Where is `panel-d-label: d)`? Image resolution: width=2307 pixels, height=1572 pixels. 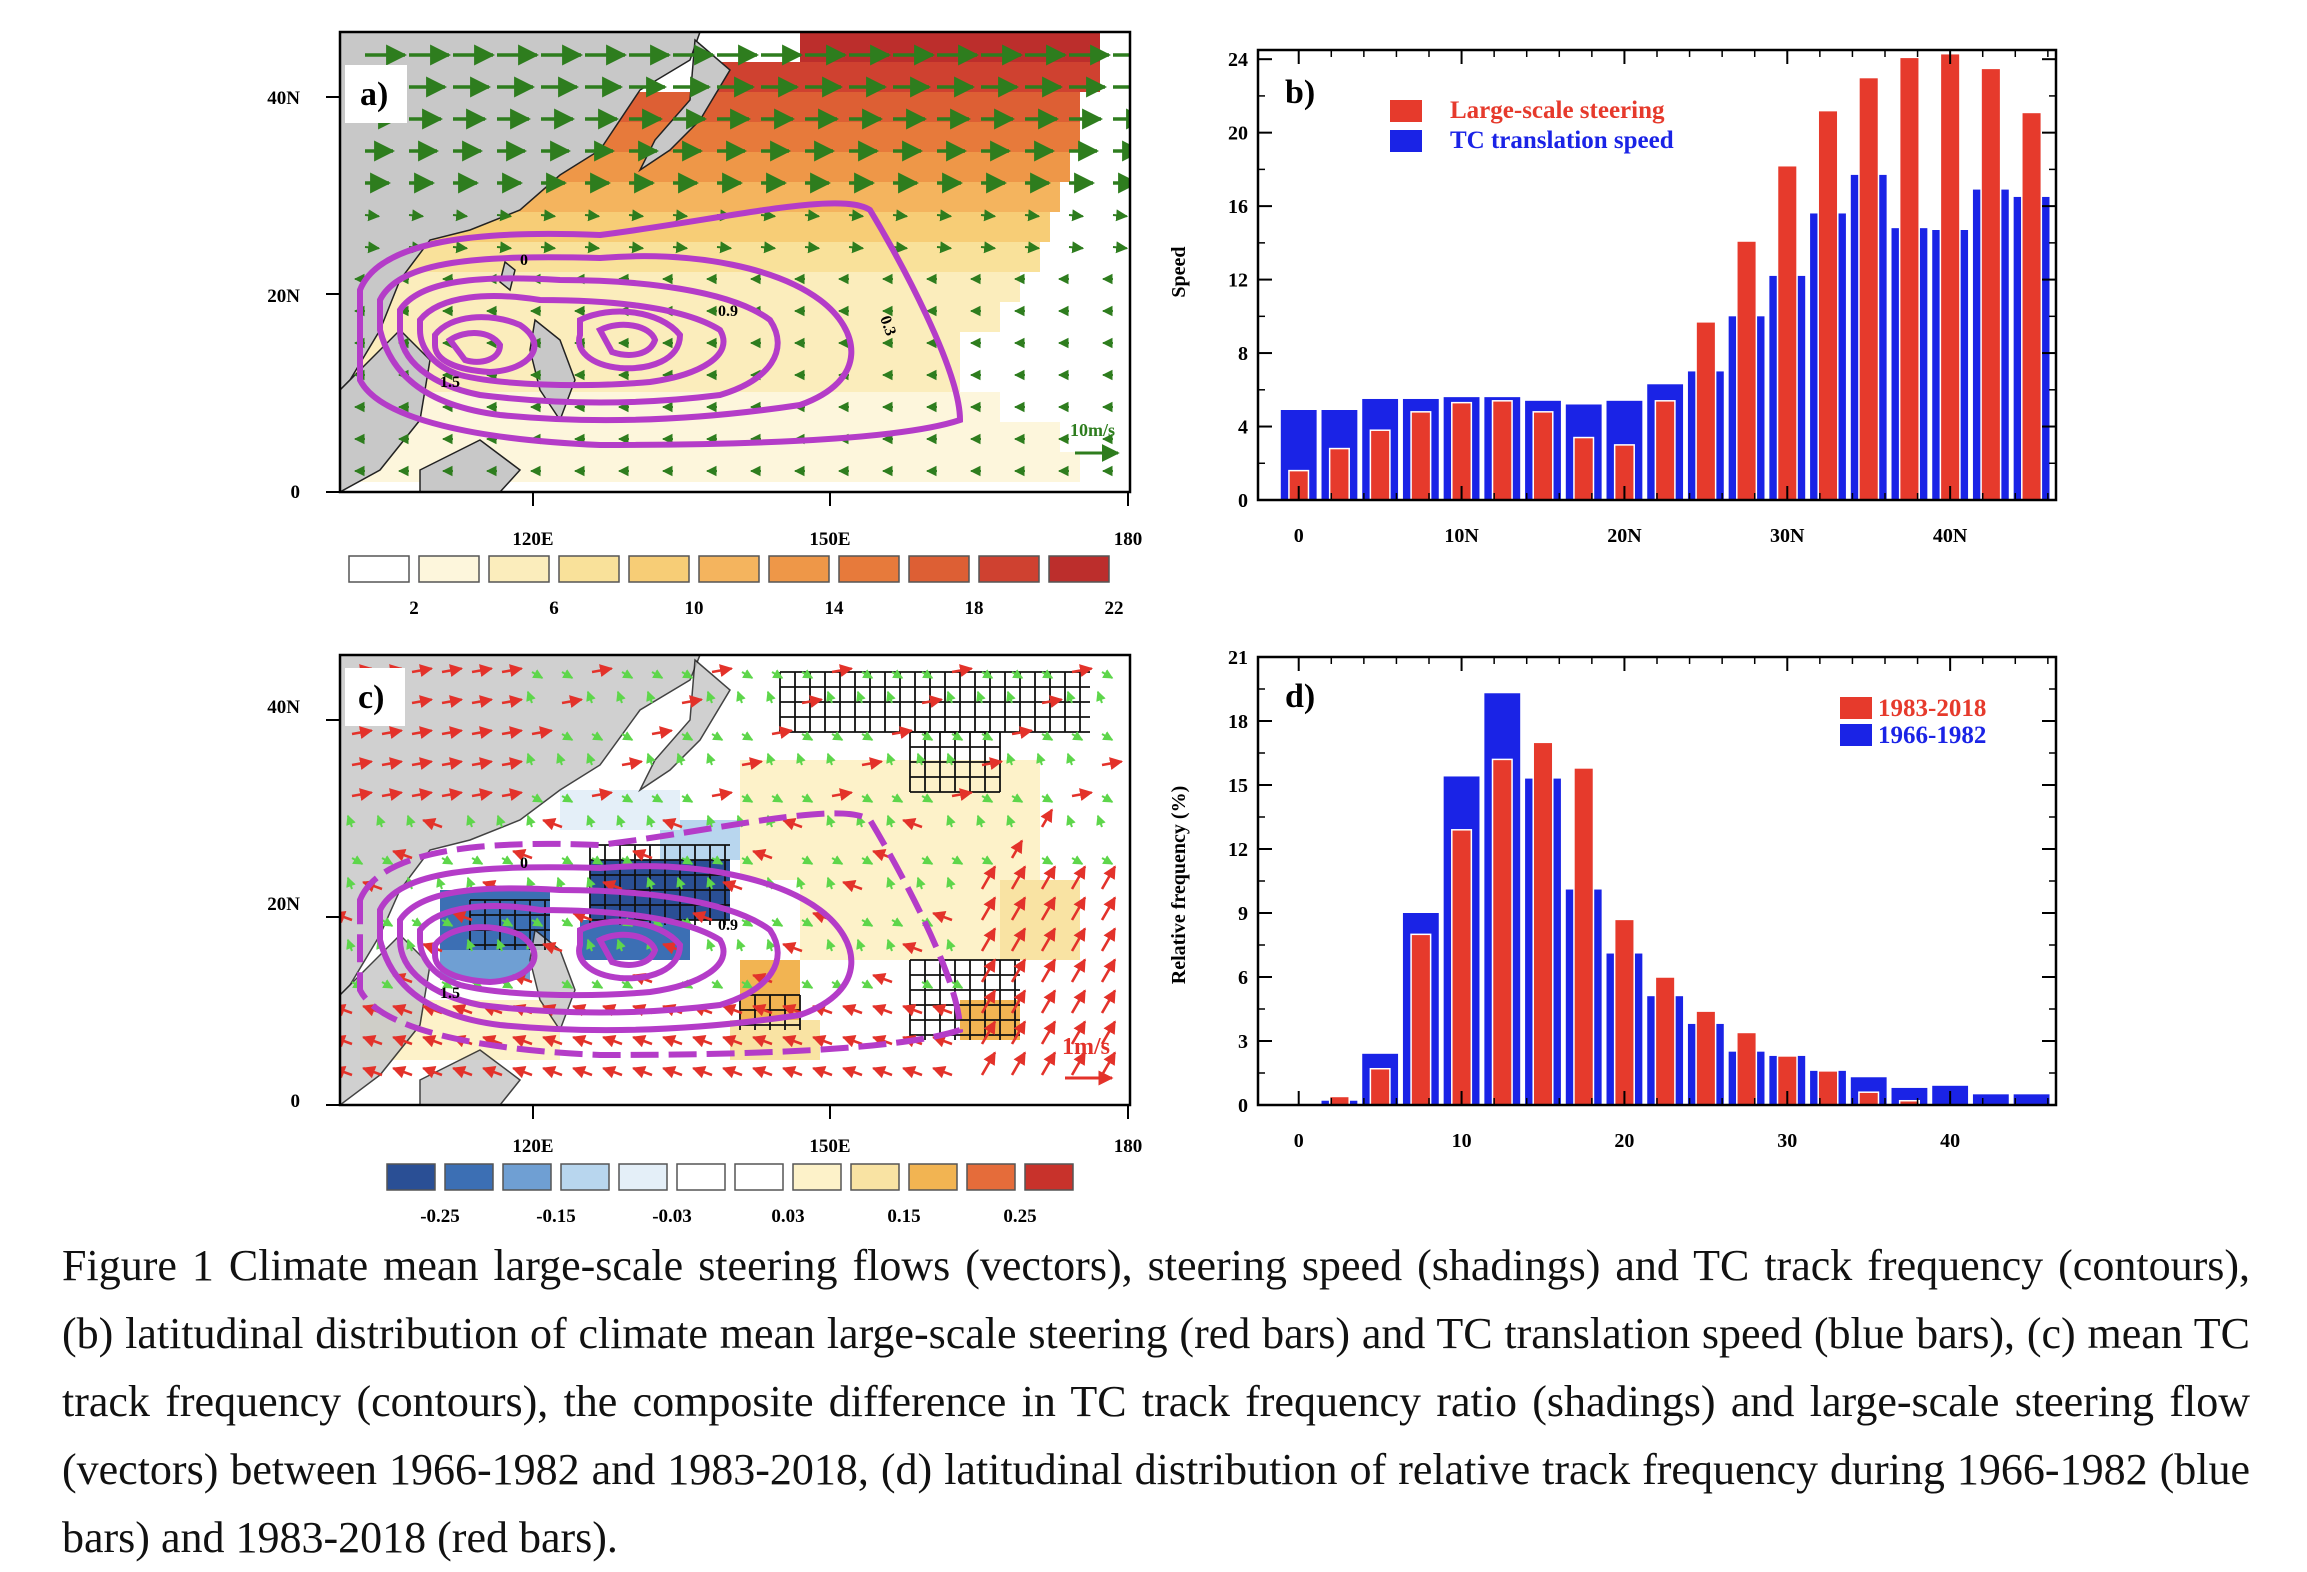
panel-d-label: d) is located at coordinates (1300, 696).